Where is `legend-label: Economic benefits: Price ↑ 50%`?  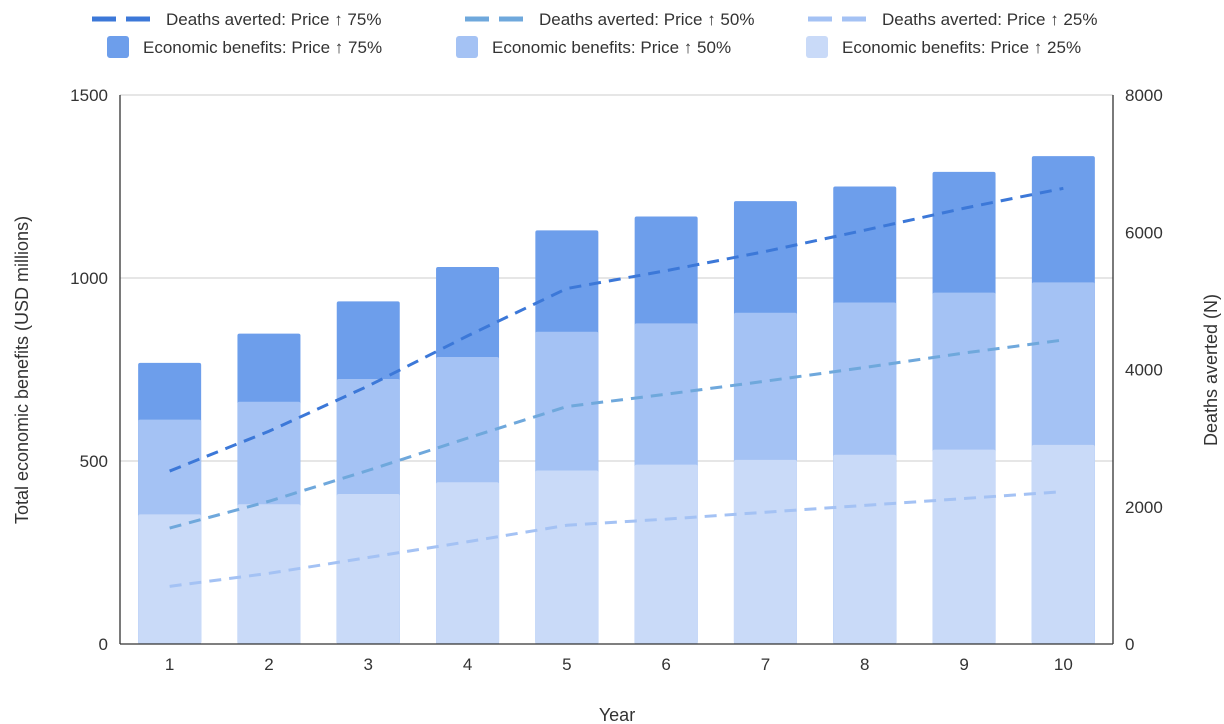 legend-label: Economic benefits: Price ↑ 50% is located at coordinates (611, 47).